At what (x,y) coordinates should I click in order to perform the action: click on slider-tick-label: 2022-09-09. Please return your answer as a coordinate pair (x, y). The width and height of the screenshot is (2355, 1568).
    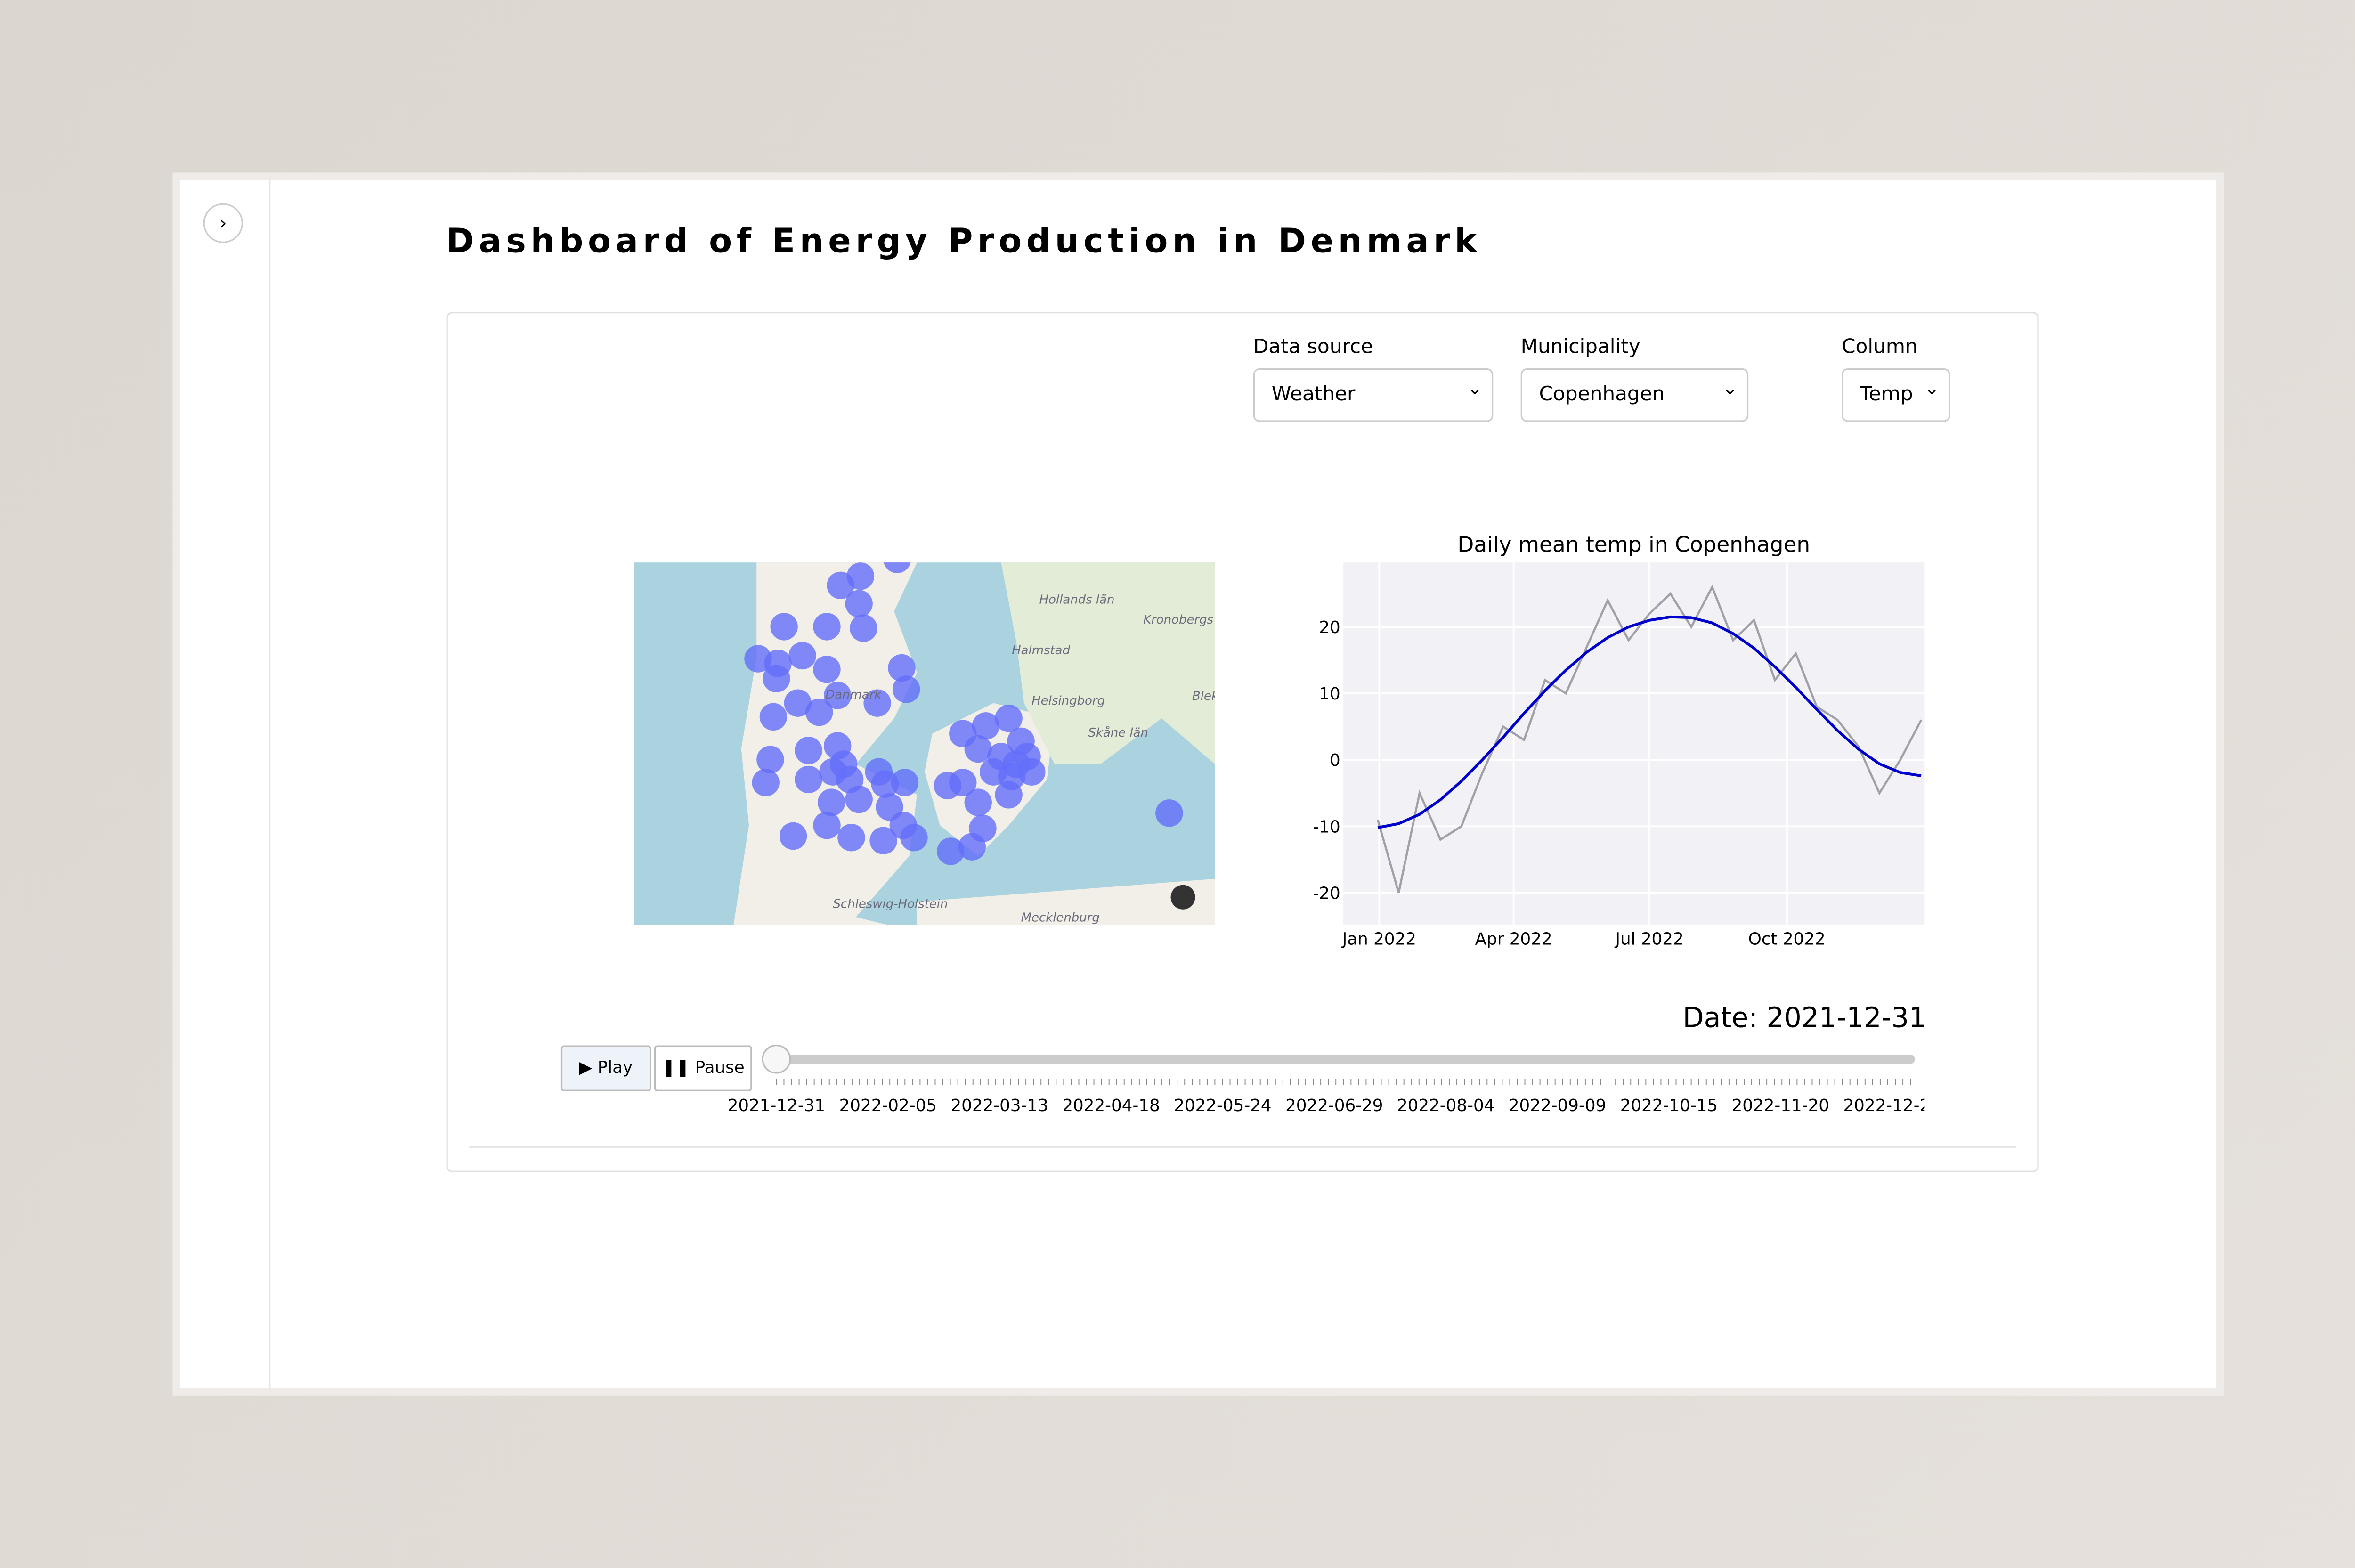
    Looking at the image, I should click on (1557, 1105).